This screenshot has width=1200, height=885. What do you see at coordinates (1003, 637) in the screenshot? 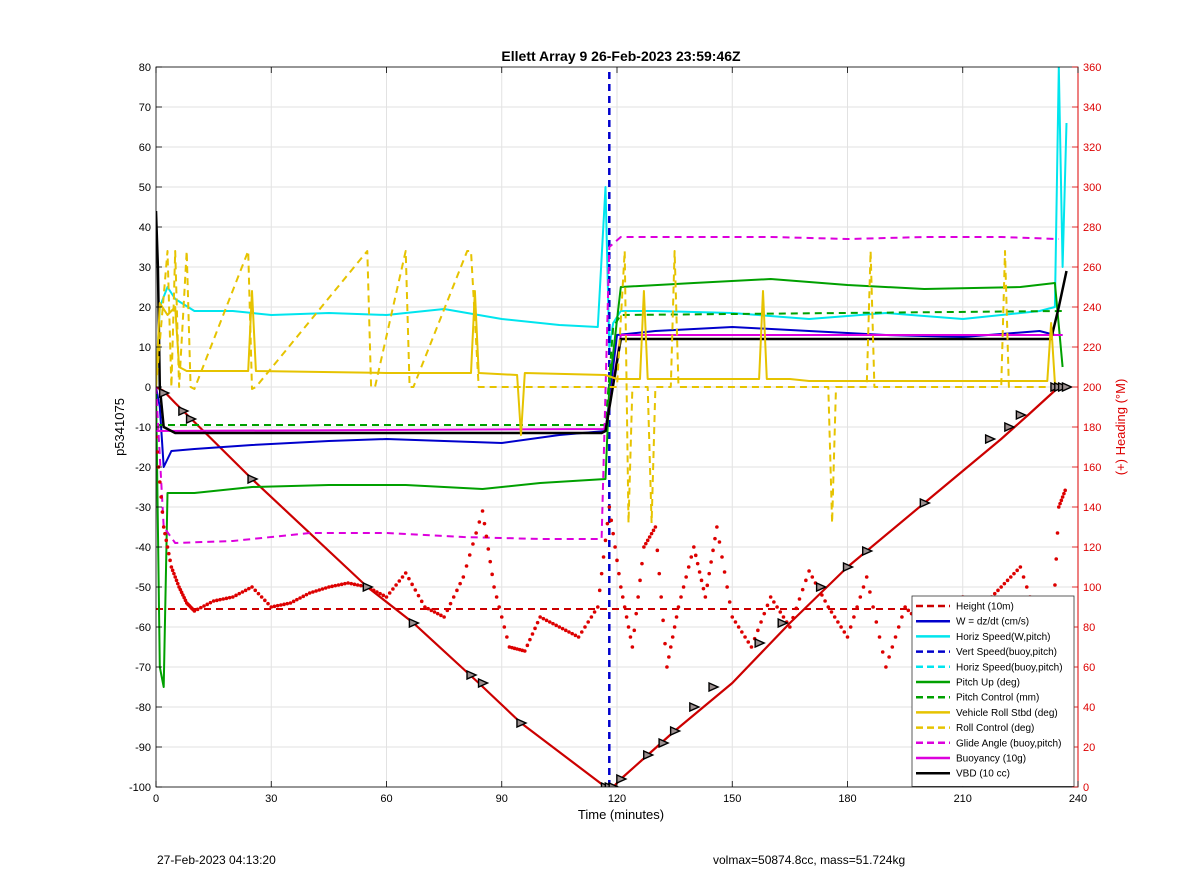
I see `legend-entry: Horiz Speed(W,pitch)` at bounding box center [1003, 637].